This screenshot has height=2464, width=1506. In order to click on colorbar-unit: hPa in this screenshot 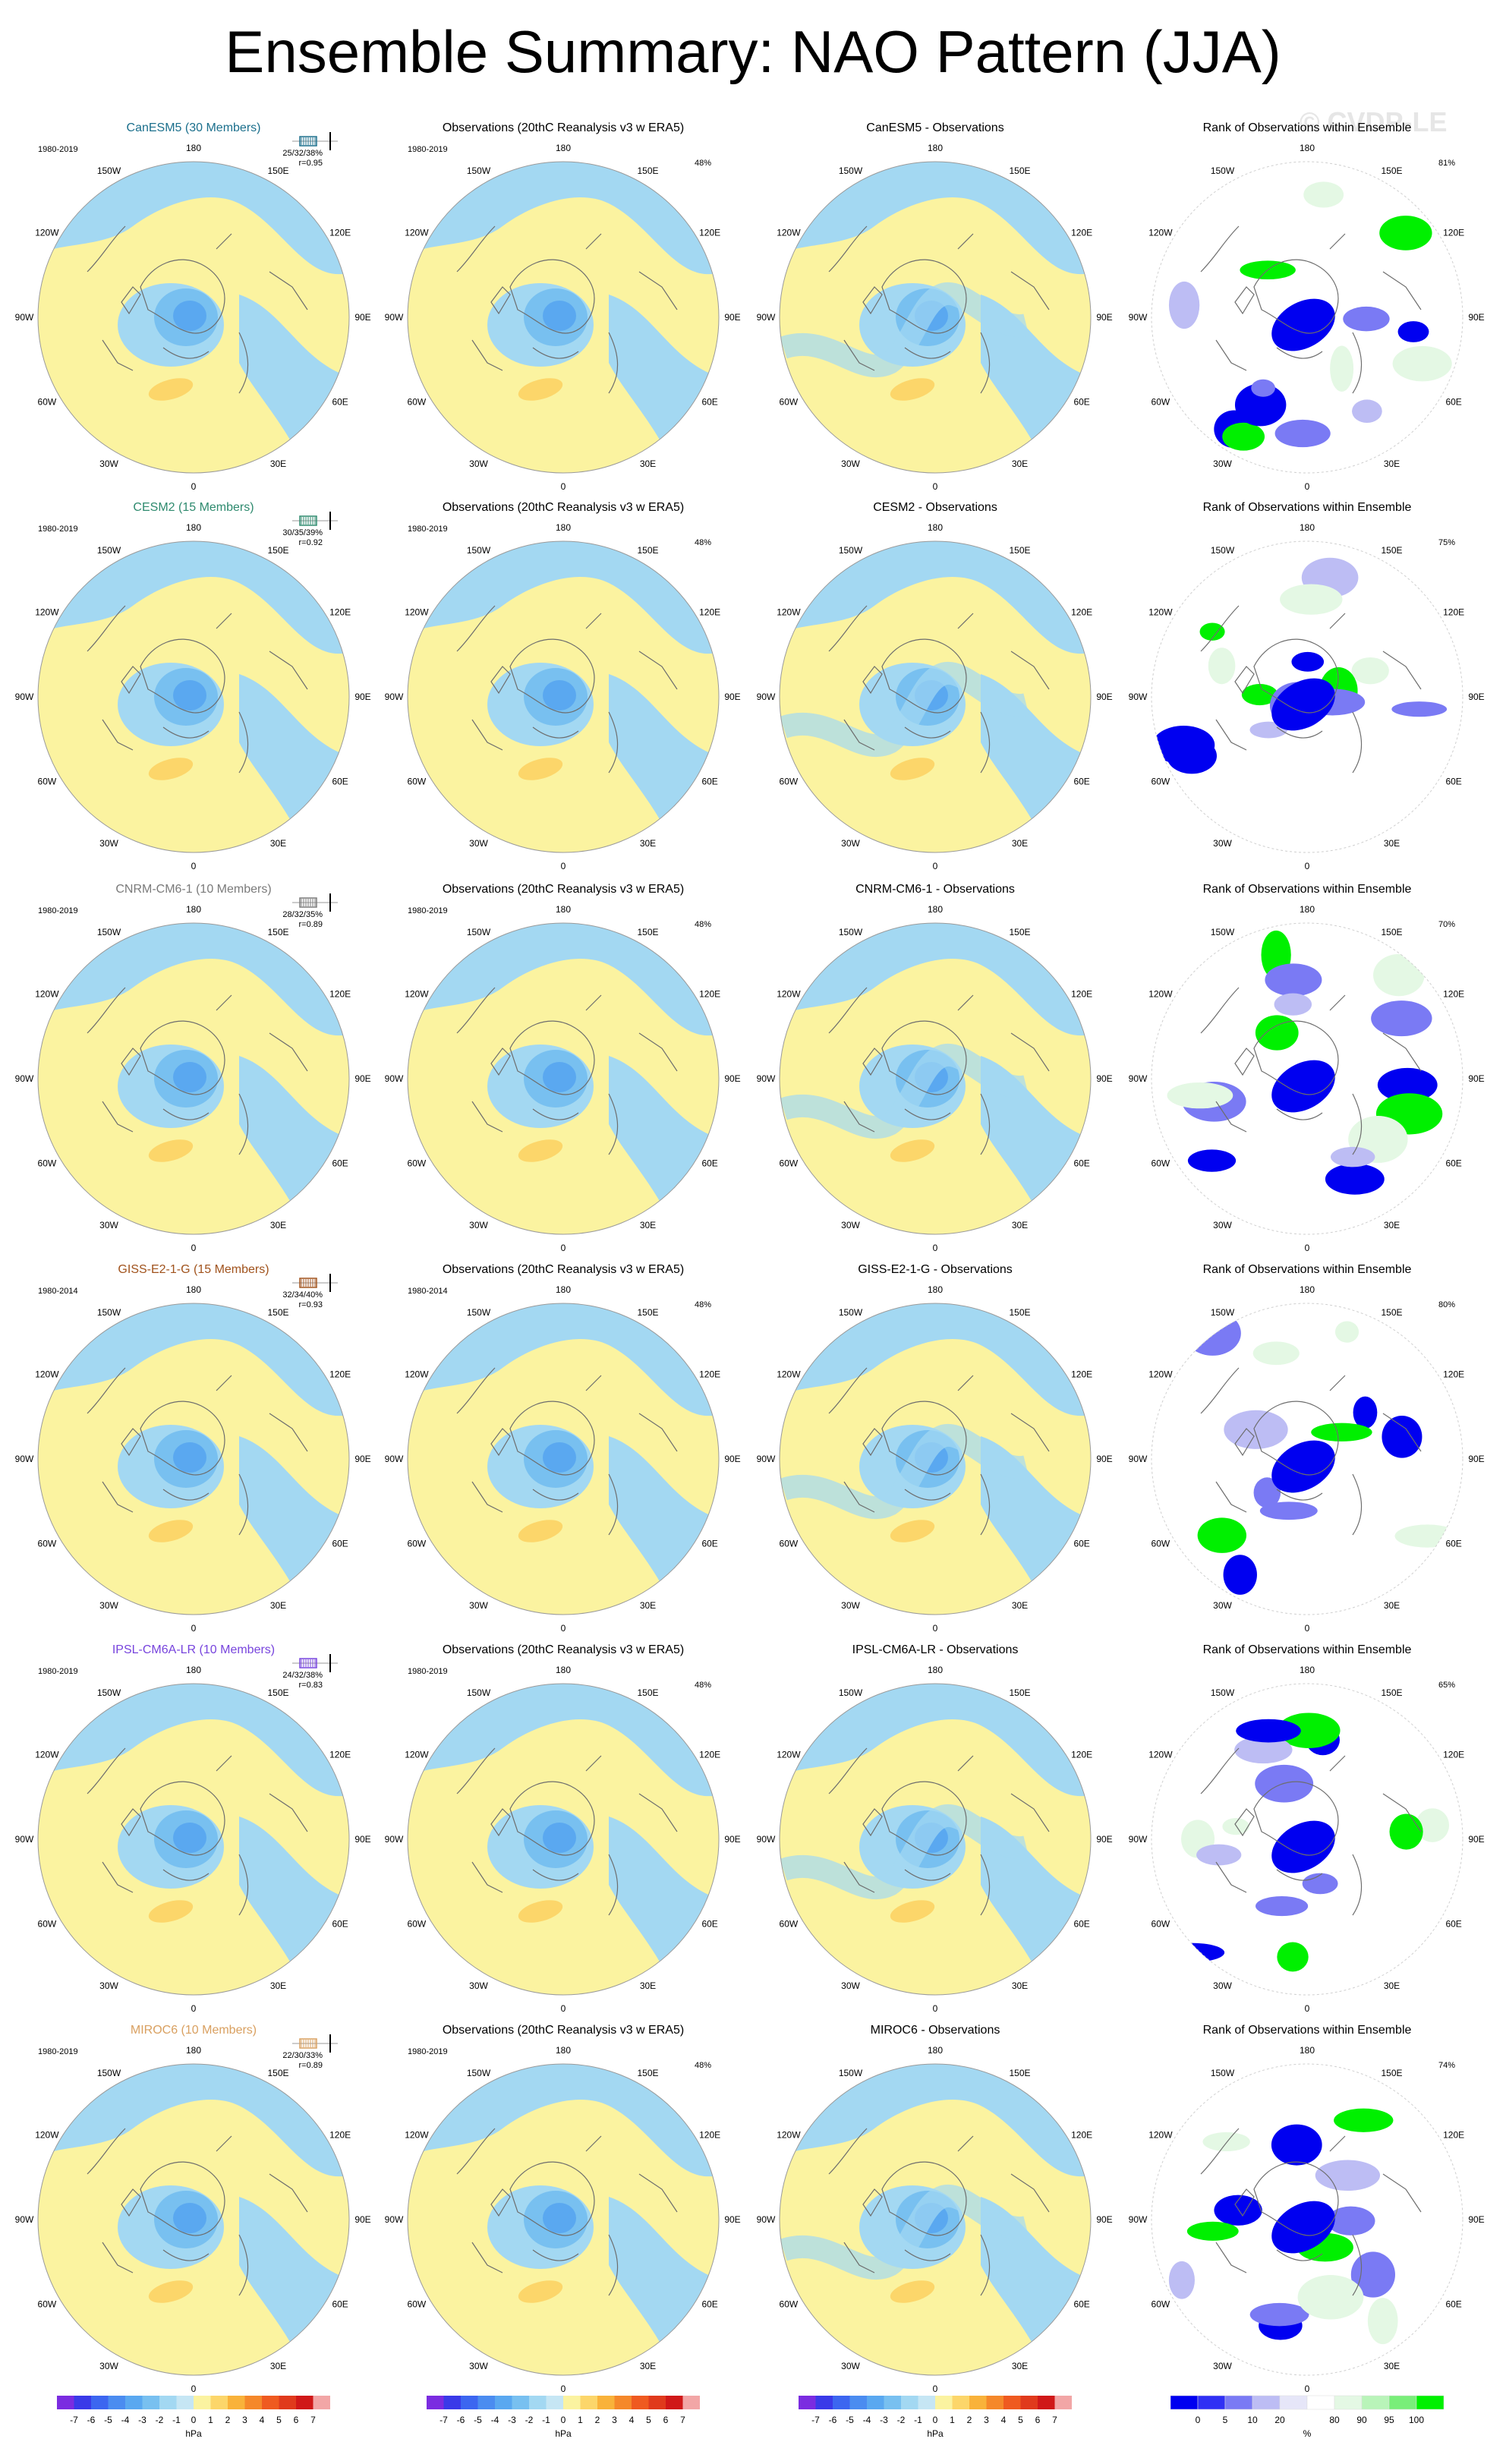, I will do `click(193, 2433)`.